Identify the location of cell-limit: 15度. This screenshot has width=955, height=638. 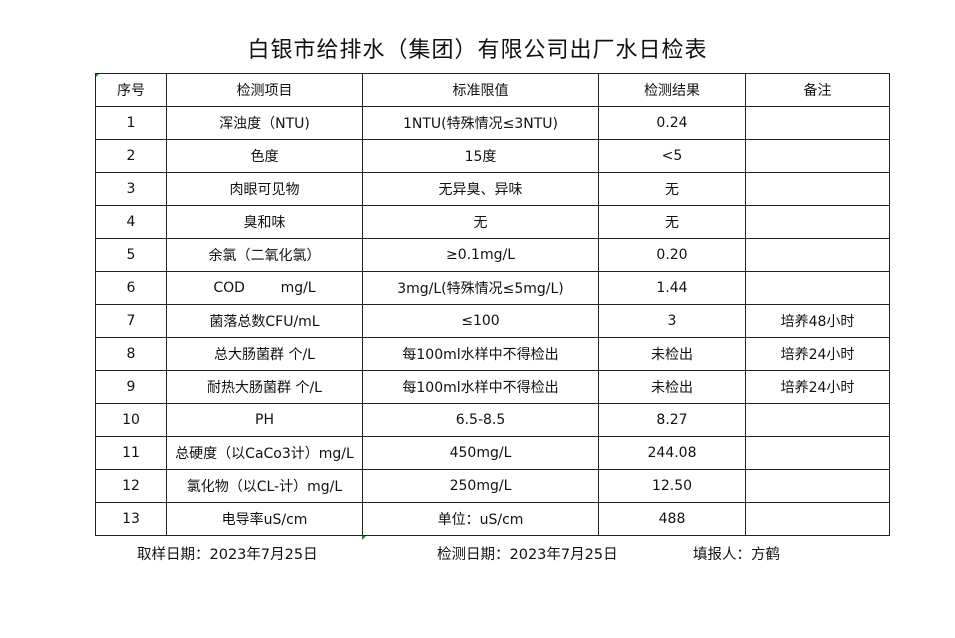
(480, 156).